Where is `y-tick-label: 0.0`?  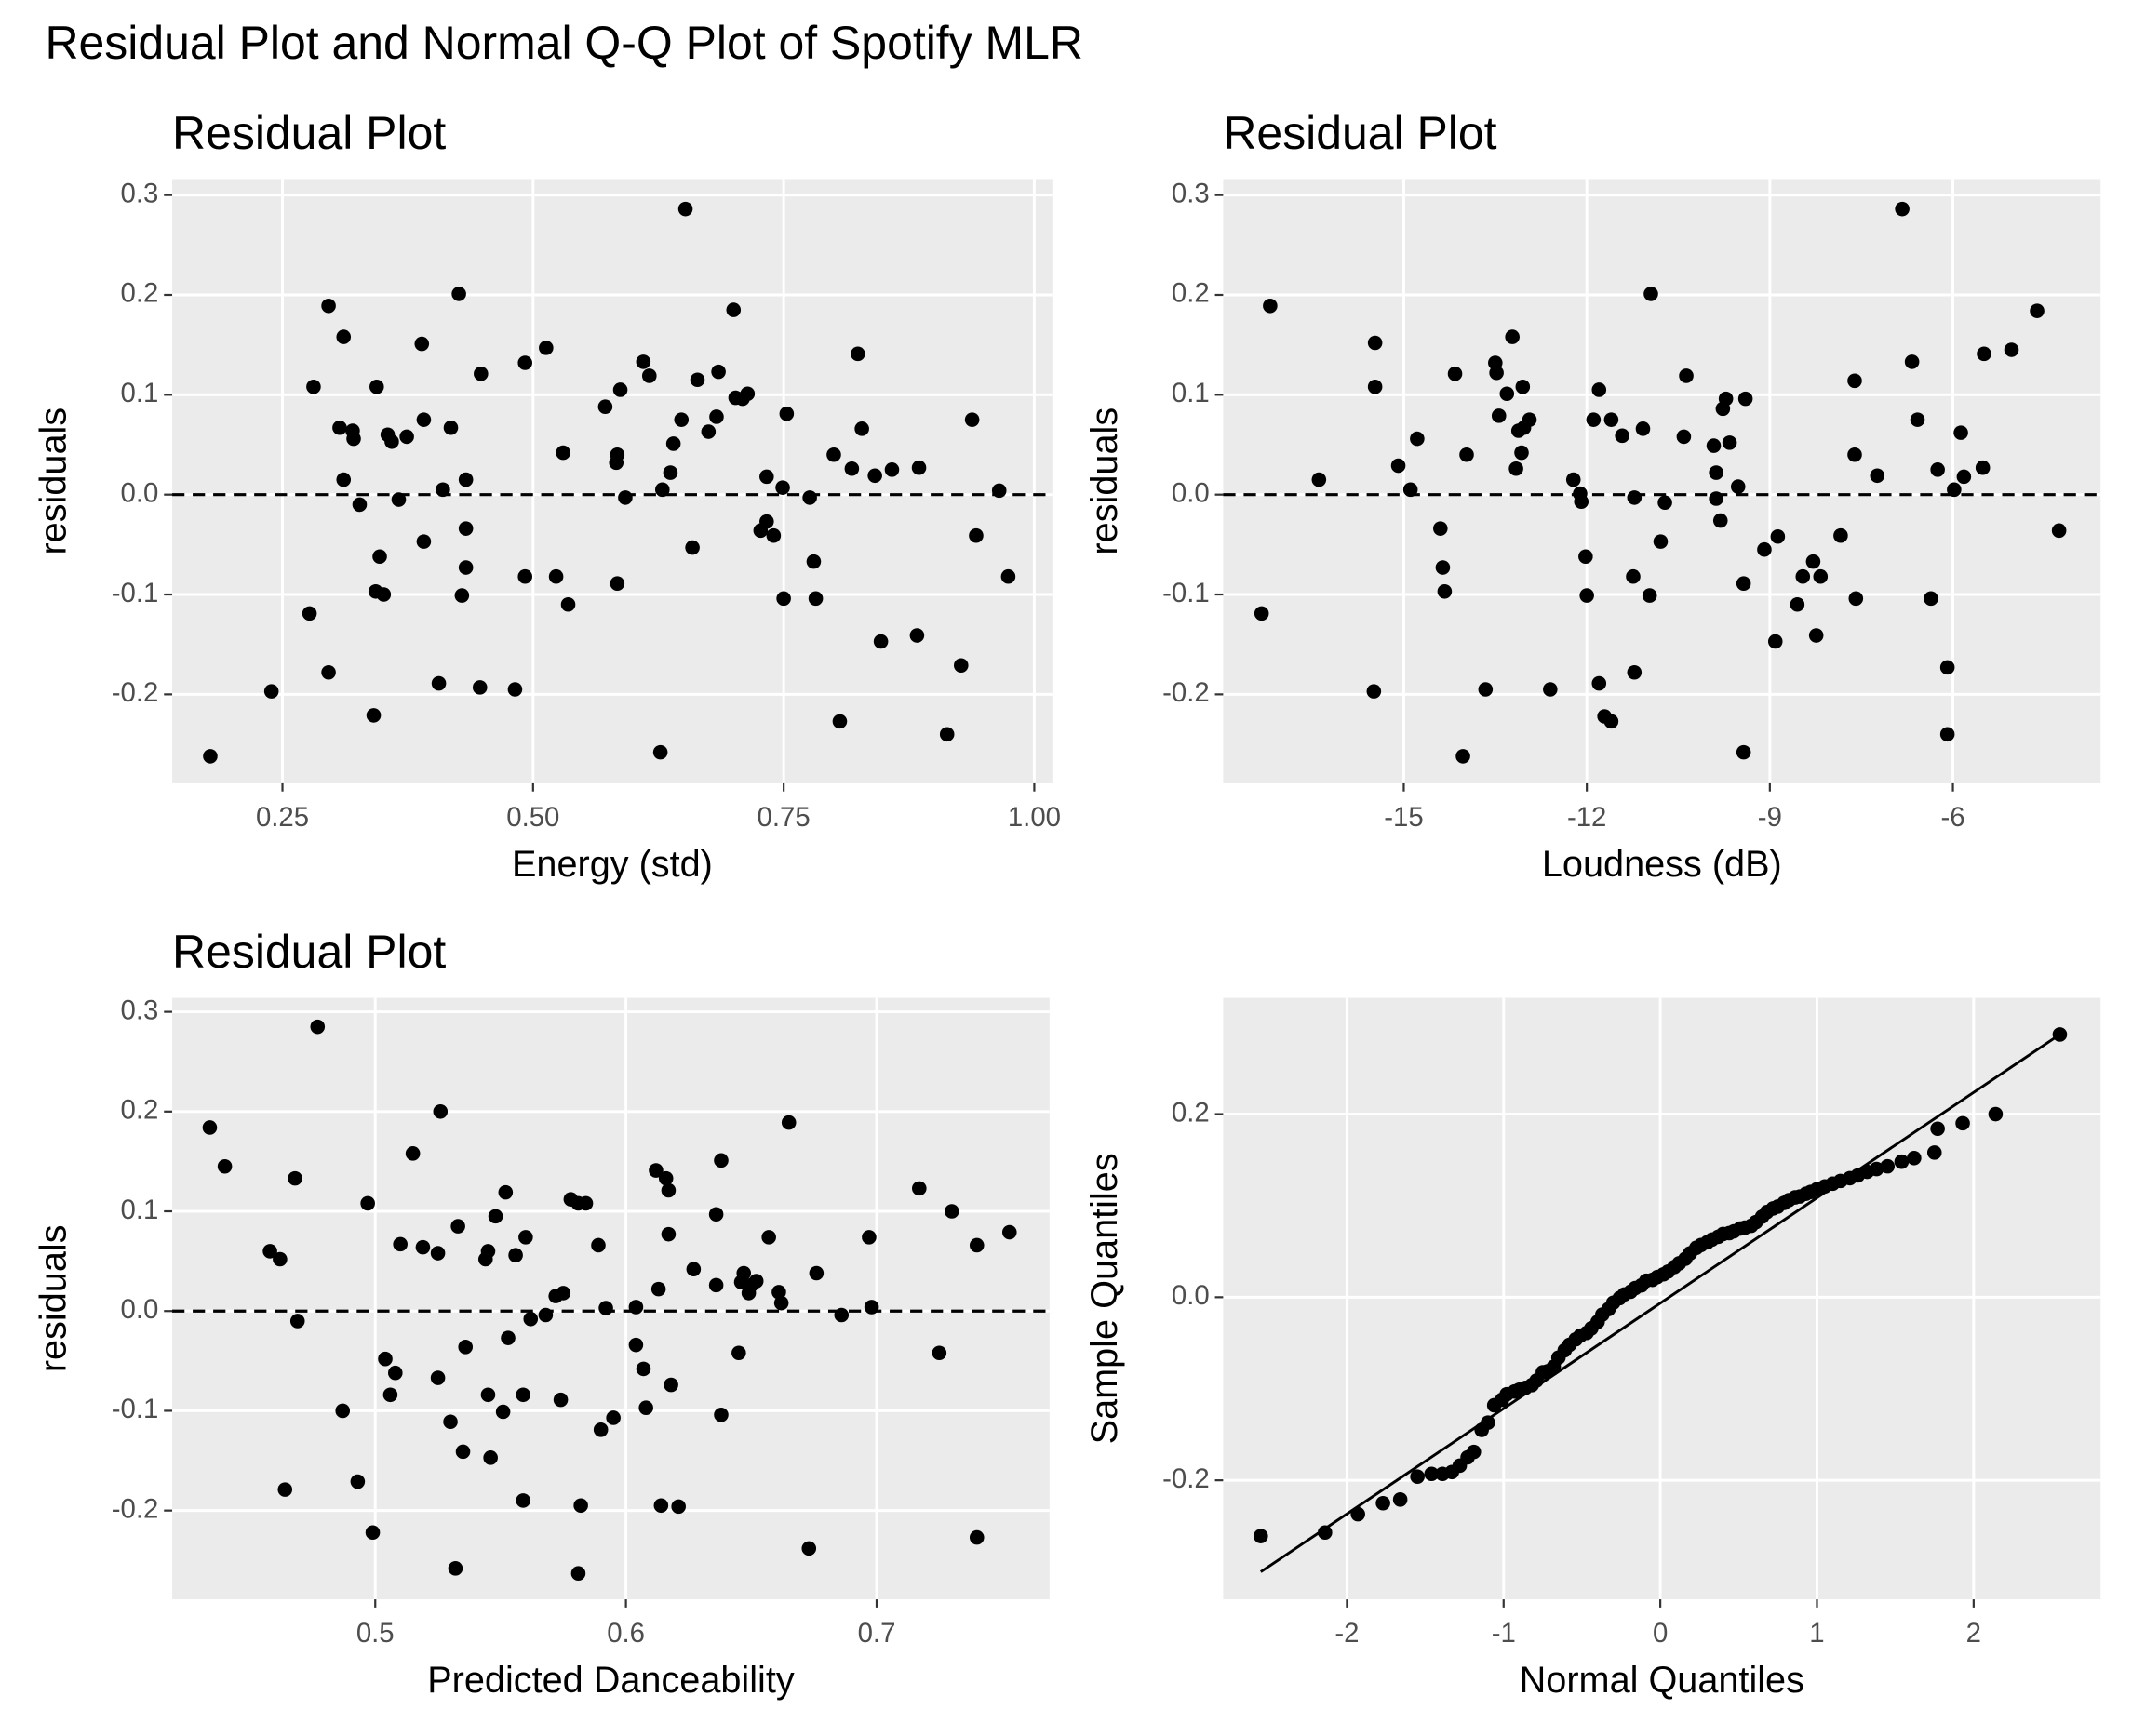
y-tick-label: 0.0 is located at coordinates (1191, 493).